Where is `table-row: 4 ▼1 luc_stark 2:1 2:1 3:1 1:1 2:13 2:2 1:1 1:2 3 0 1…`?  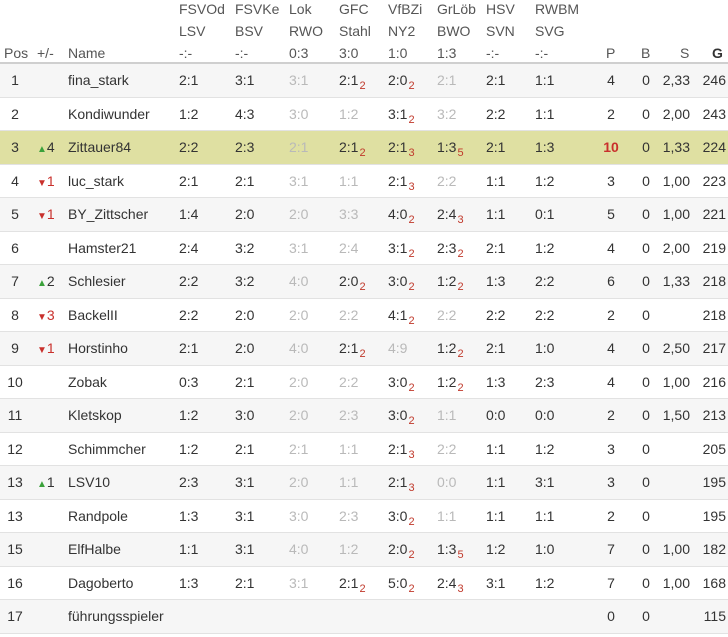 table-row: 4 ▼1 luc_stark 2:1 2:1 3:1 1:1 2:13 2:2 1:1 1:2 3 0 1… is located at coordinates (364, 181).